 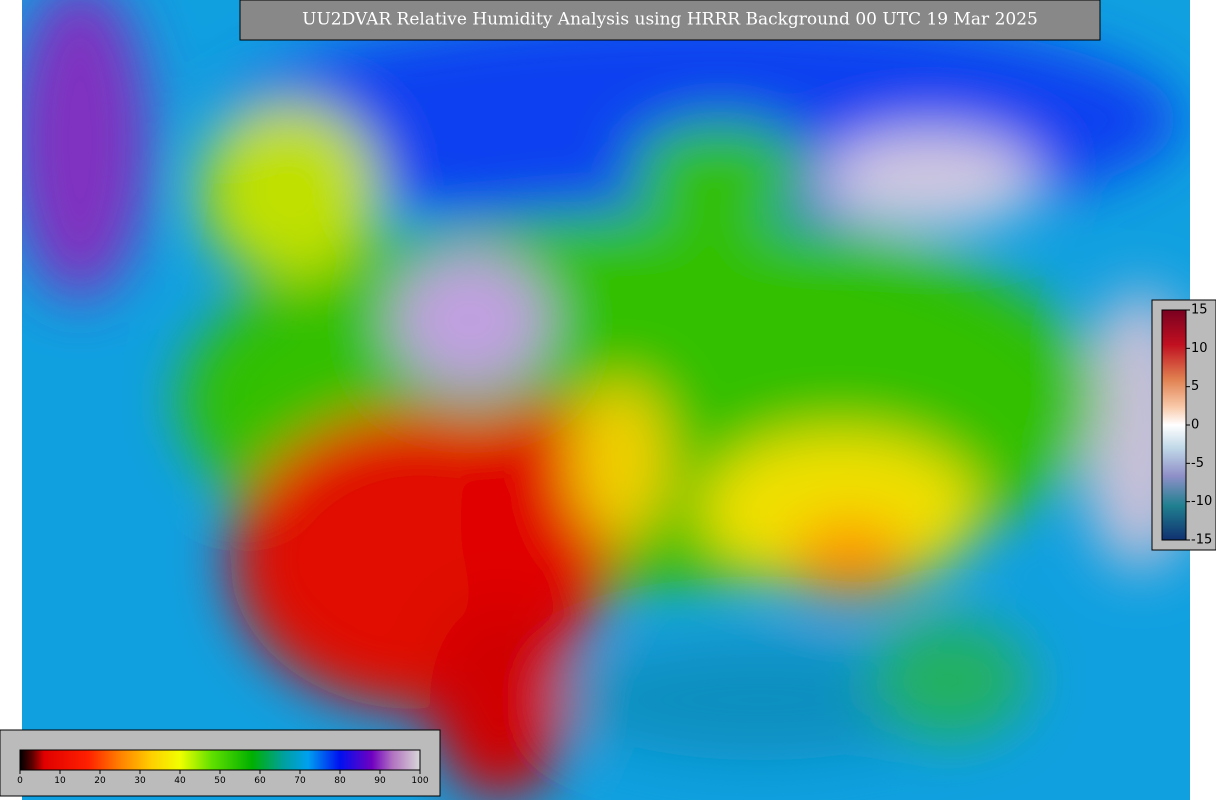 What do you see at coordinates (1201, 501) in the screenshot?
I see `colorbar-tick-label: -10` at bounding box center [1201, 501].